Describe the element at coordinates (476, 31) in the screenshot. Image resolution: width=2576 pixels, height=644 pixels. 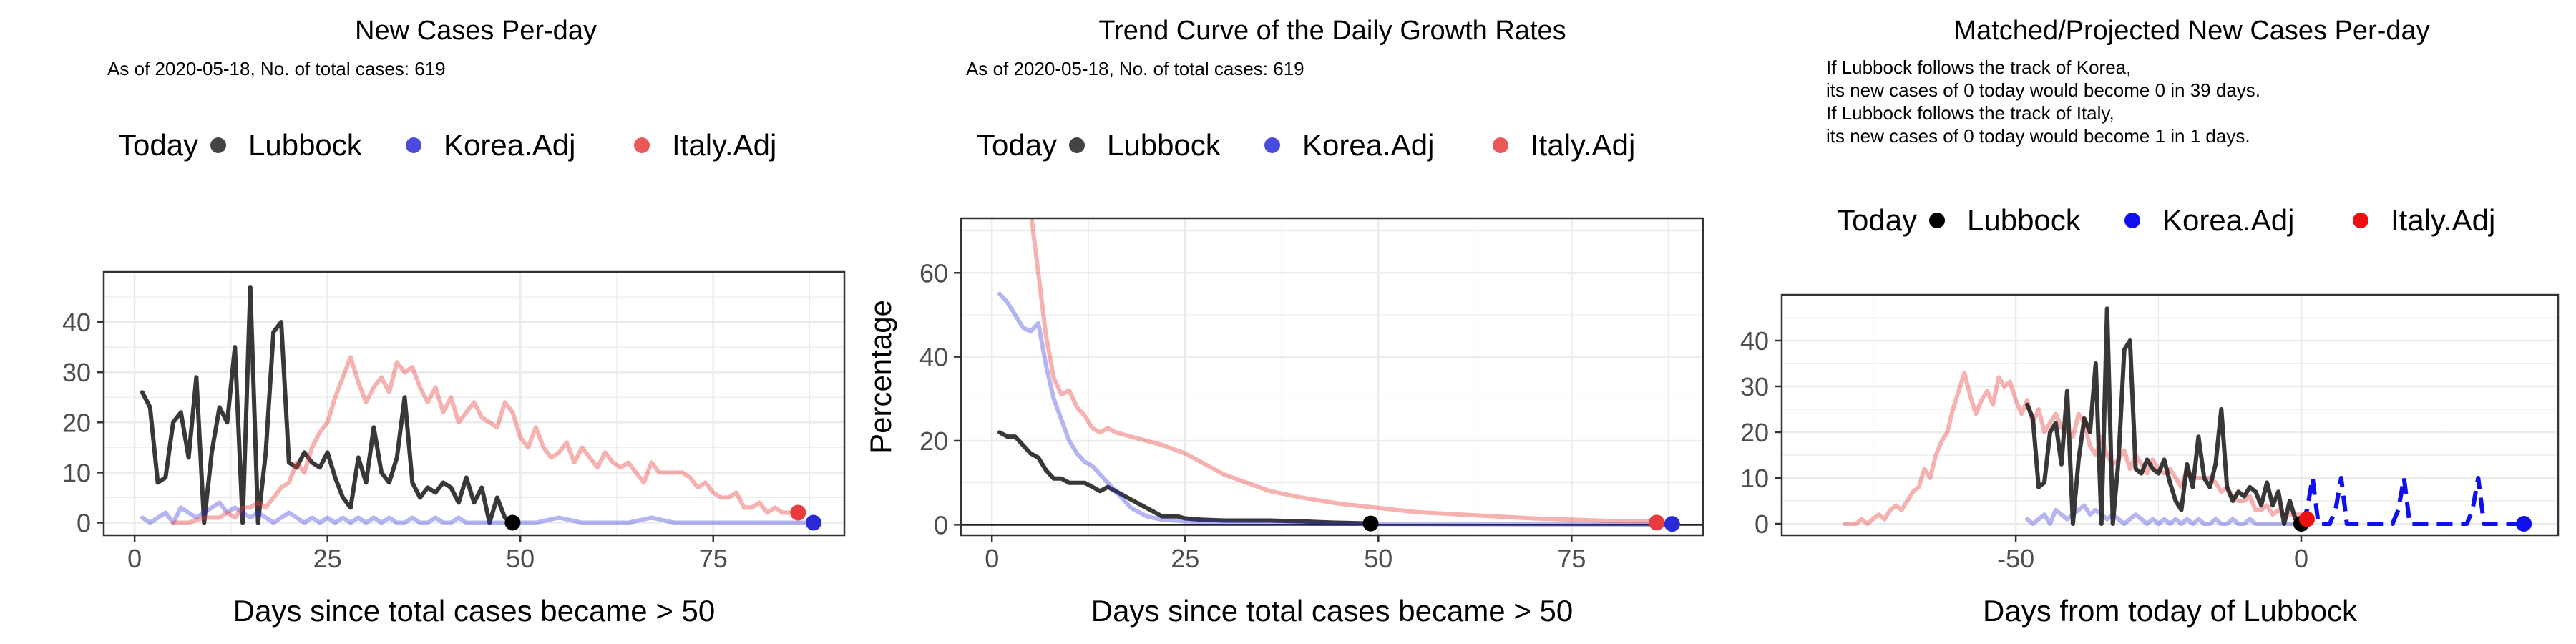
I see `chart-title: New Cases Per-day` at that location.